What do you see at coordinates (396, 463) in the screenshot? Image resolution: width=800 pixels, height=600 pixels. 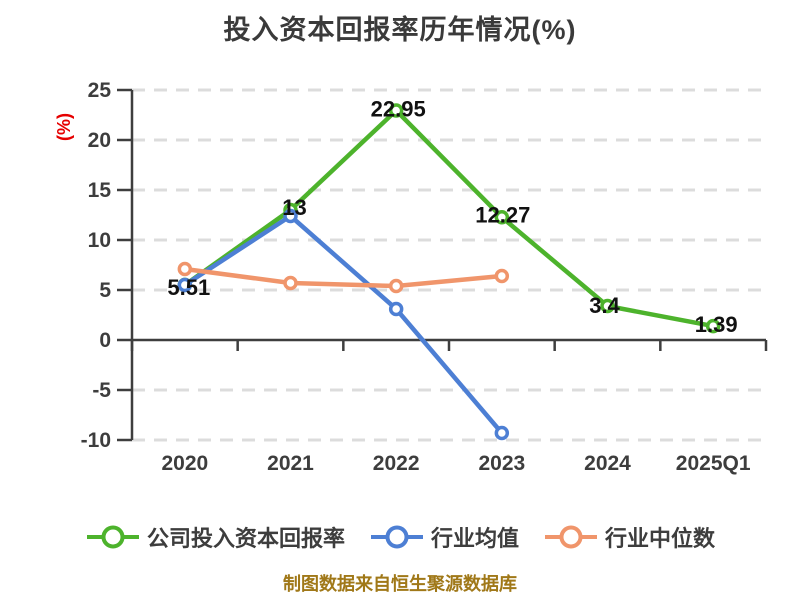 I see `x-tick-label: 2022` at bounding box center [396, 463].